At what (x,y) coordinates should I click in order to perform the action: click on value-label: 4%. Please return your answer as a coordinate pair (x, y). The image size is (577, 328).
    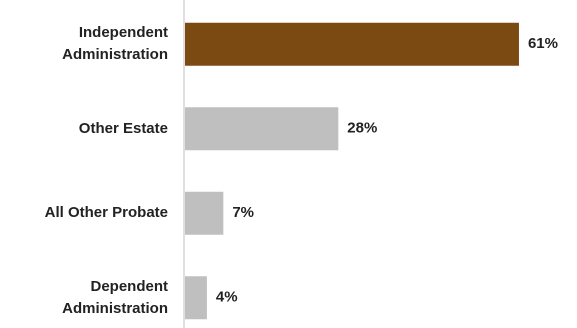
    Looking at the image, I should click on (227, 297).